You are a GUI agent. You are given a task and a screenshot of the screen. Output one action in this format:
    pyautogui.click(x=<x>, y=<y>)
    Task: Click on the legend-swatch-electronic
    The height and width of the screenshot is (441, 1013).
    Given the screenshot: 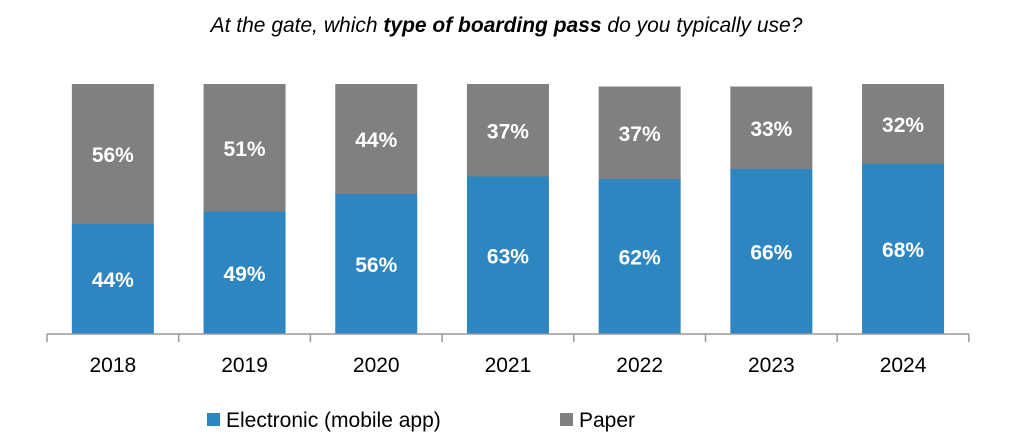 What is the action you would take?
    pyautogui.click(x=213, y=419)
    